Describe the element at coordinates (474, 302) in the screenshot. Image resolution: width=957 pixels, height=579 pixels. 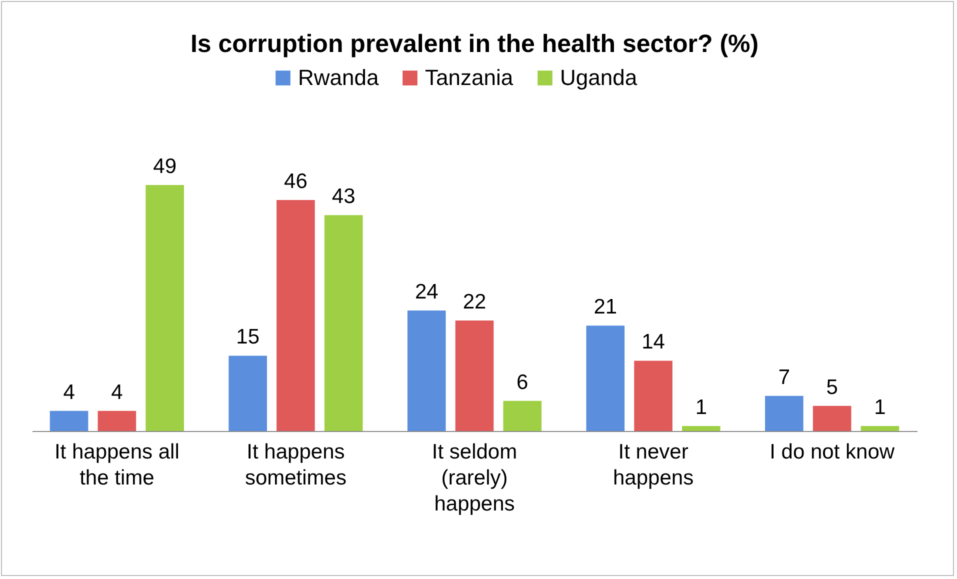
I see `data-label: 22` at that location.